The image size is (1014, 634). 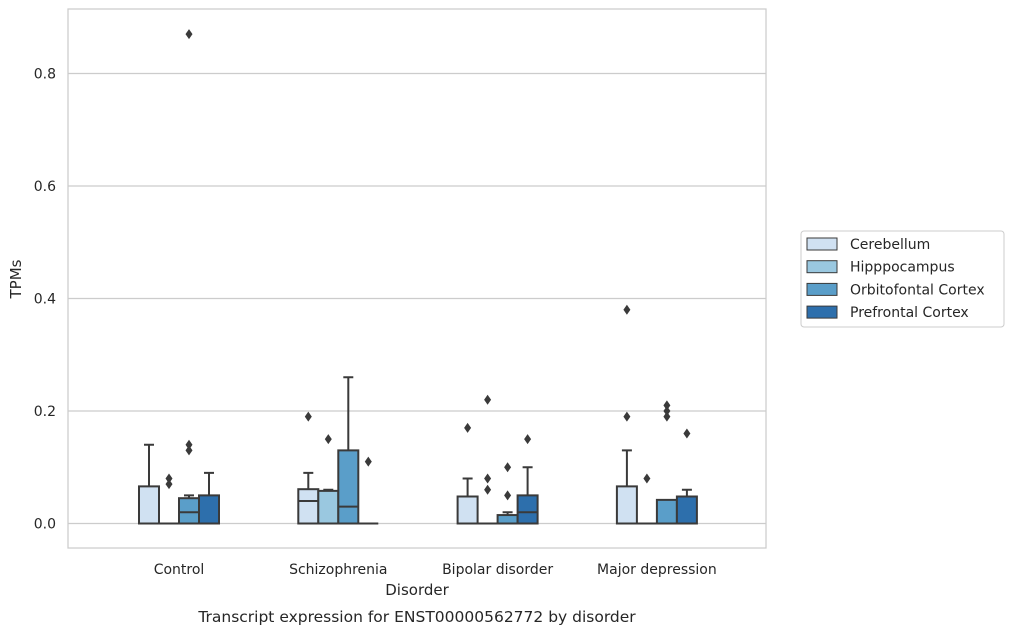 What do you see at coordinates (909, 313) in the screenshot?
I see `legend-label: Prefrontal Cortex` at bounding box center [909, 313].